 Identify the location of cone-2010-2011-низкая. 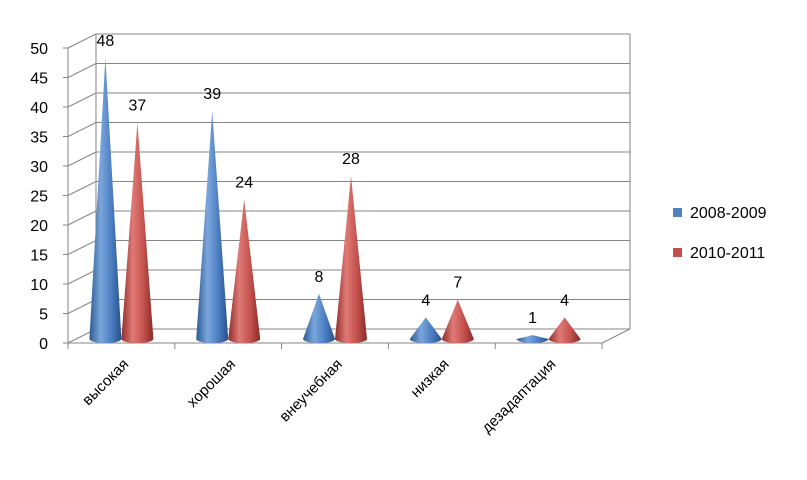
(457, 321).